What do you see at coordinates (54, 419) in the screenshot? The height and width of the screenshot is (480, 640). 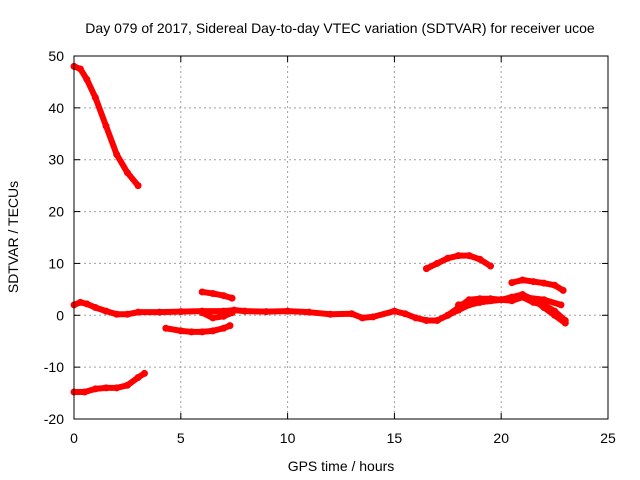 I see `y-tick-label: -20` at bounding box center [54, 419].